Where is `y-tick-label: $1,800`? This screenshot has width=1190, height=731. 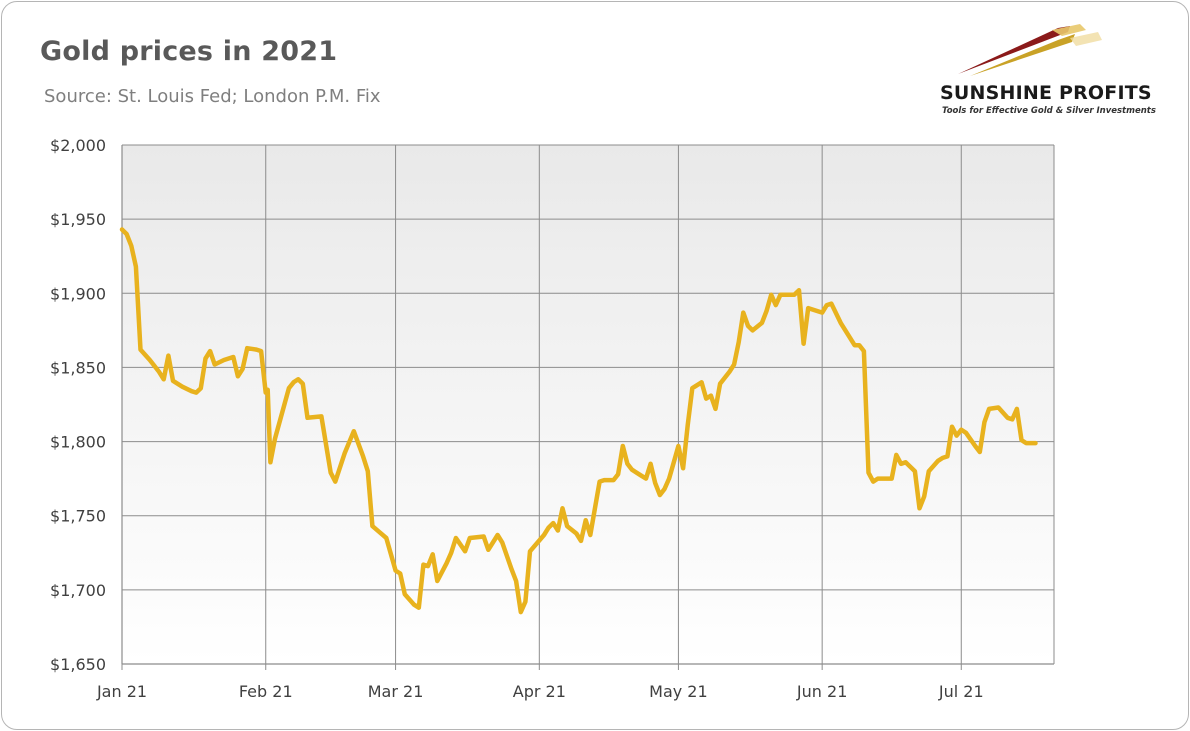
y-tick-label: $1,800 is located at coordinates (78, 442).